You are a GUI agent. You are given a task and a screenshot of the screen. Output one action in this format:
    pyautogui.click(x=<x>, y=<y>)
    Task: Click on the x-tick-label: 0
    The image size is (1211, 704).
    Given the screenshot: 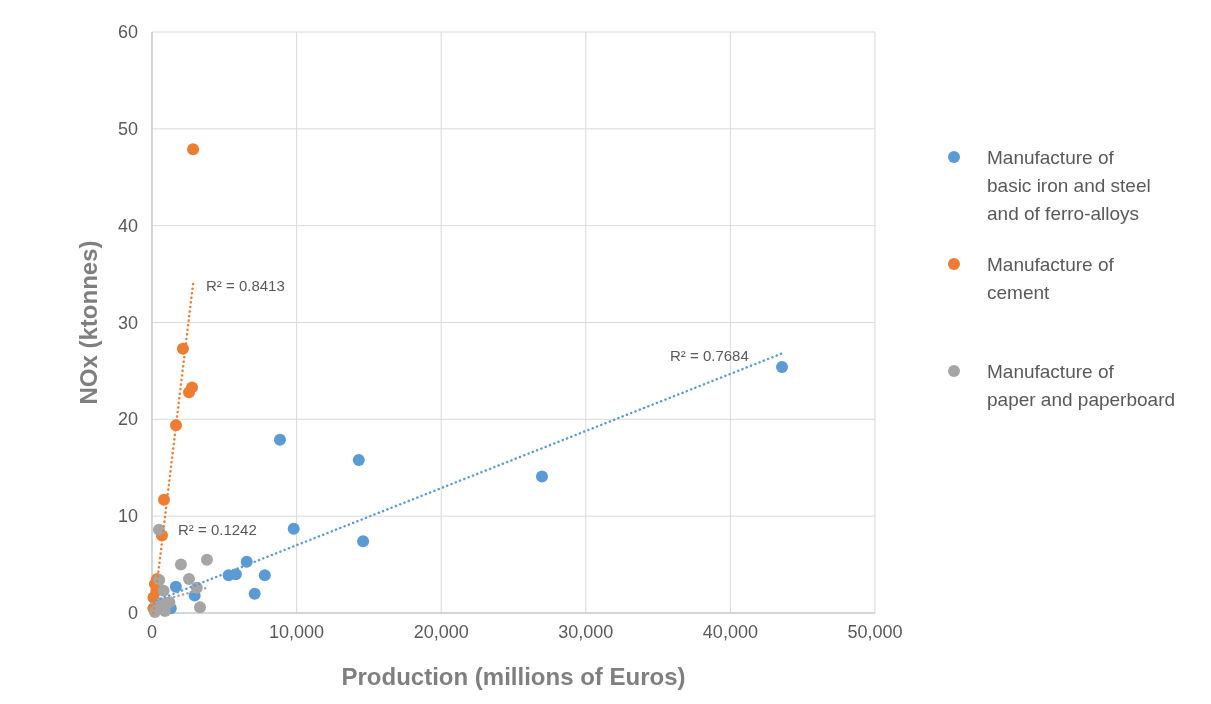 What is the action you would take?
    pyautogui.click(x=152, y=632)
    